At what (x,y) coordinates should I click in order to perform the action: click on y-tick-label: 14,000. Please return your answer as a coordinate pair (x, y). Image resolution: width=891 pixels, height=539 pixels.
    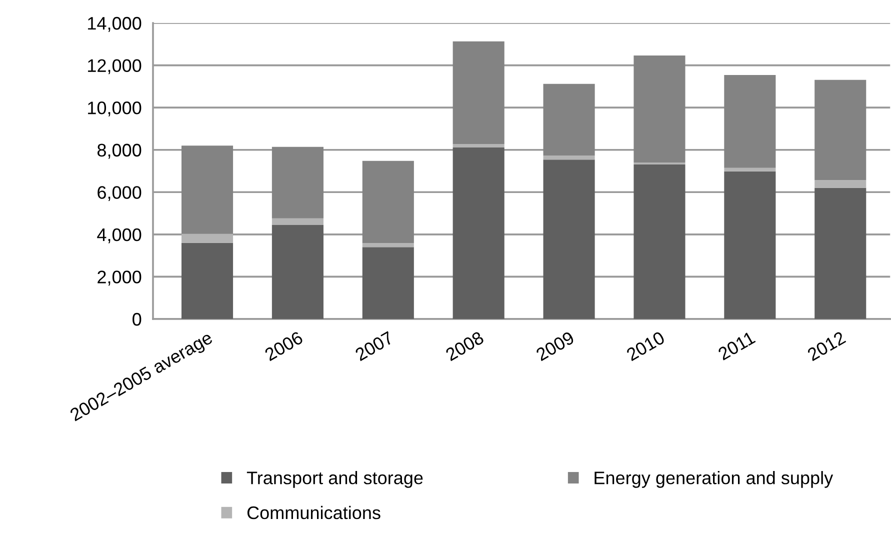
    Looking at the image, I should click on (115, 24).